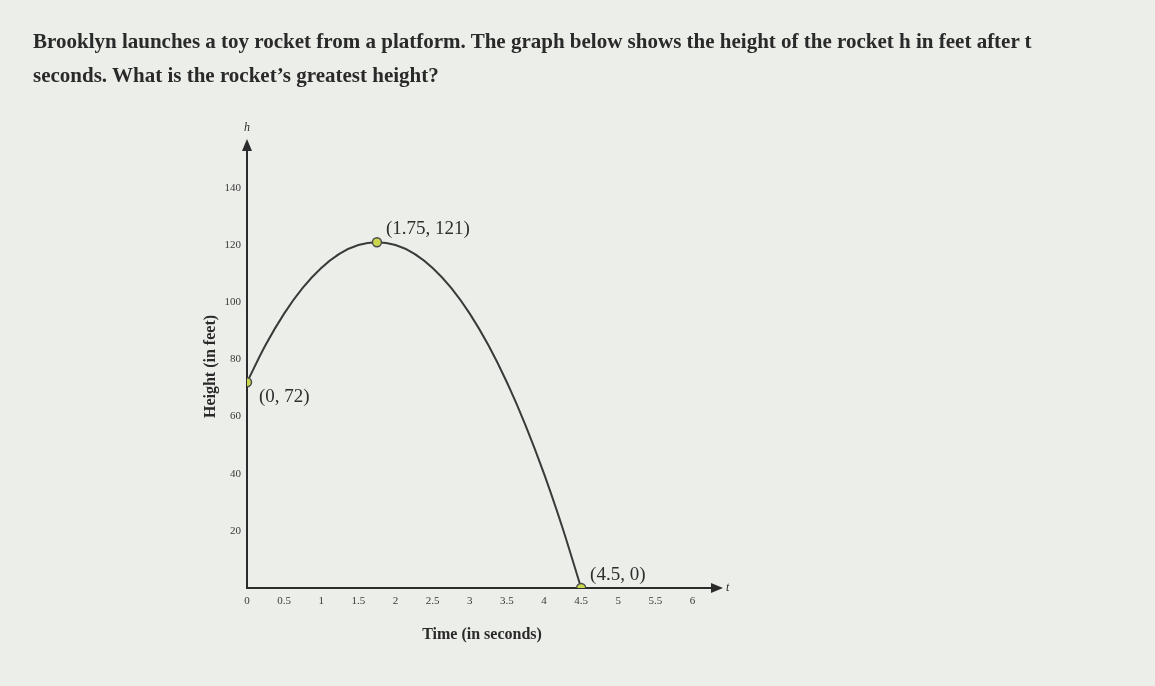 This screenshot has height=686, width=1155. What do you see at coordinates (655, 600) in the screenshot?
I see `x-tick-label: 5.5` at bounding box center [655, 600].